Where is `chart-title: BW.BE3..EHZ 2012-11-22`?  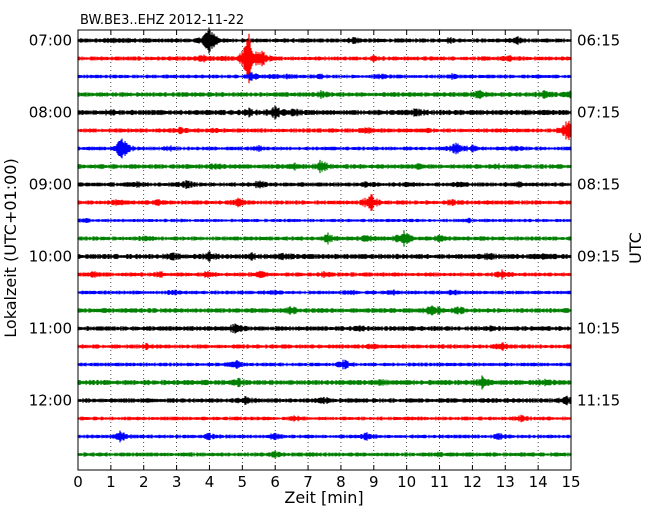 chart-title: BW.BE3..EHZ 2012-11-22 is located at coordinates (162, 20).